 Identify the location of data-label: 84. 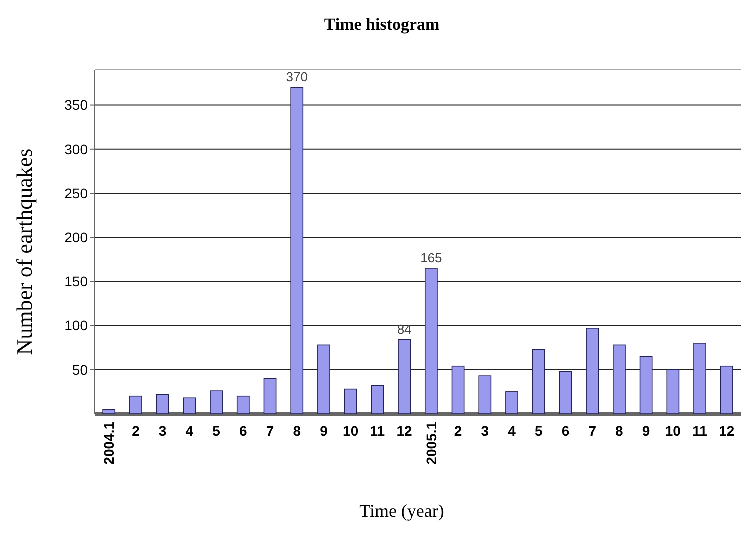
(404, 329).